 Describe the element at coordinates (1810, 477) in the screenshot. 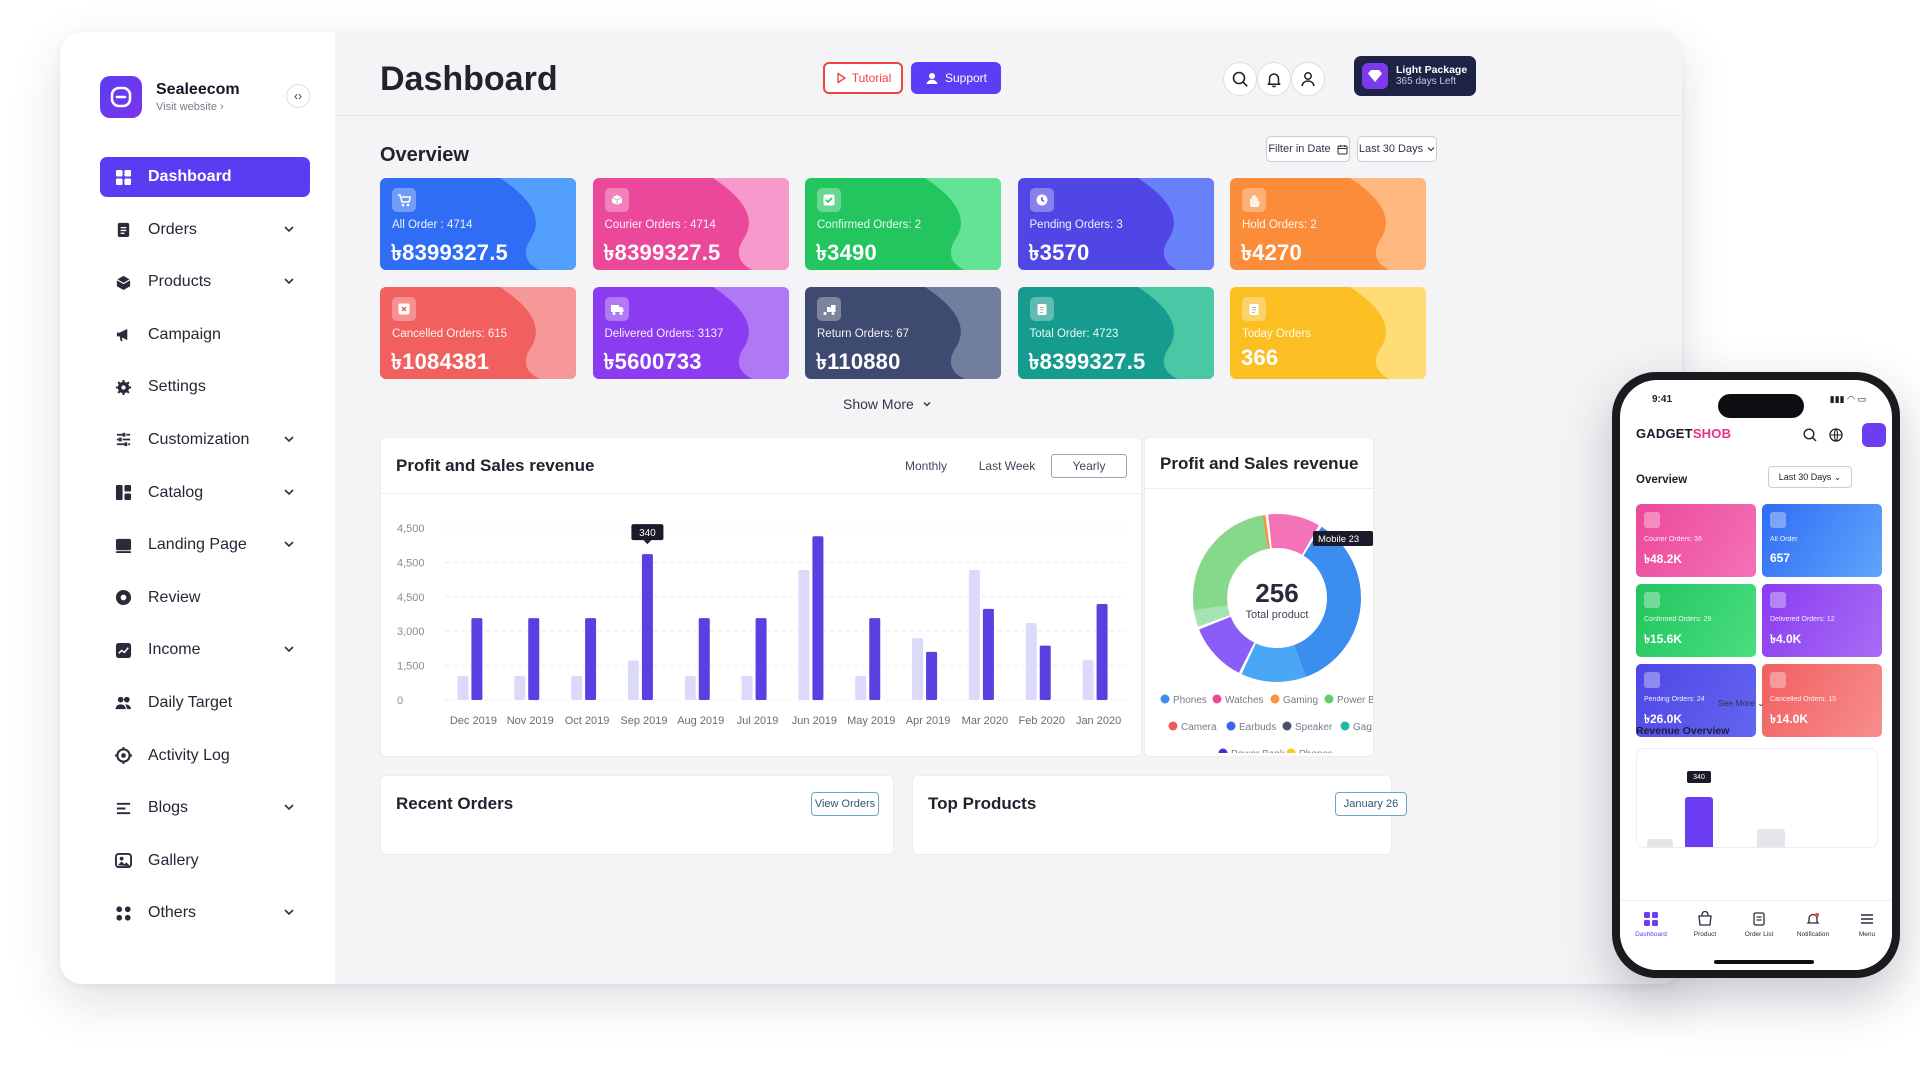

I see `phone-date-range-select: Last 30 Days ⌄` at that location.